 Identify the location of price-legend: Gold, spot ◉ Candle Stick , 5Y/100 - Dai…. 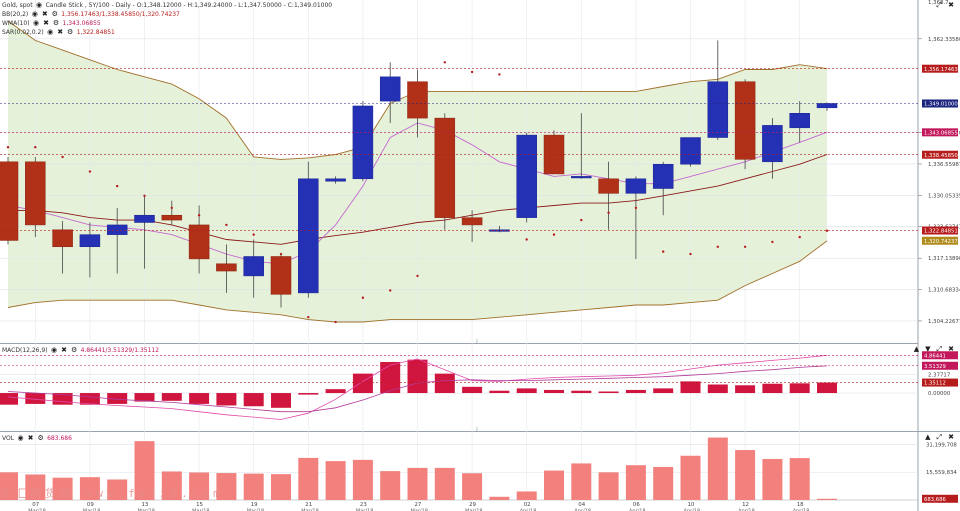
(167, 19).